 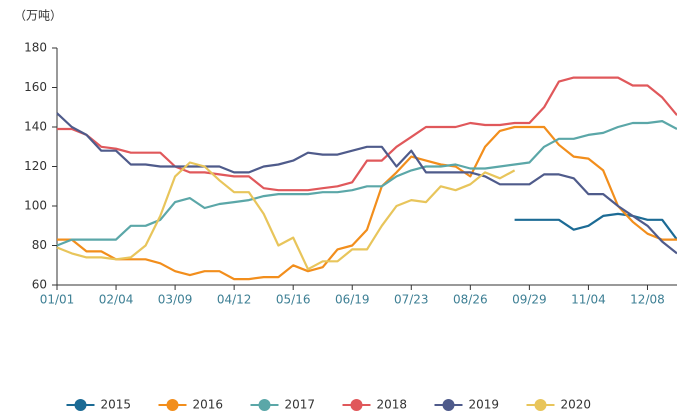 I want to click on x-tick-label: 12/08, so click(x=647, y=300).